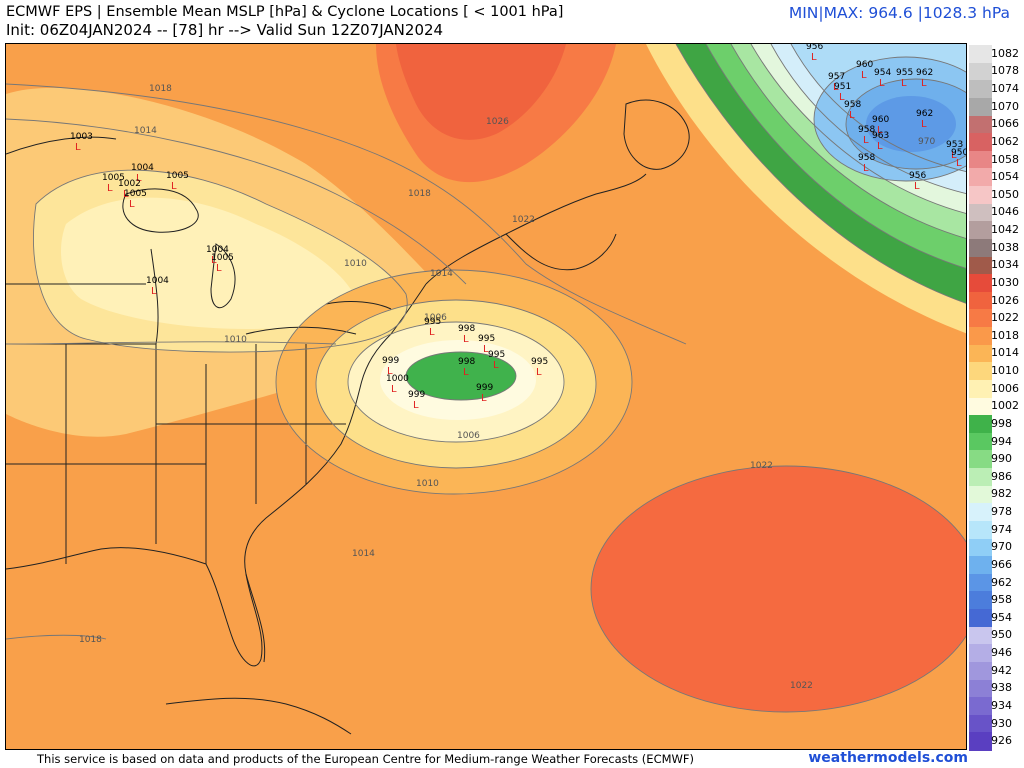 This screenshot has width=1024, height=768. I want to click on colorbar-label: 1082, so click(1005, 53).